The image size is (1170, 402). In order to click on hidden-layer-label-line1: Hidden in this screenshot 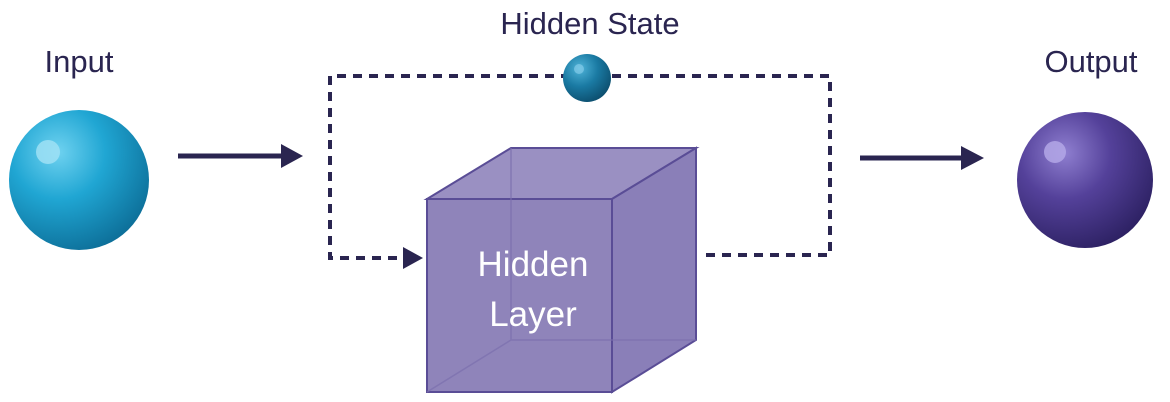, I will do `click(533, 264)`.